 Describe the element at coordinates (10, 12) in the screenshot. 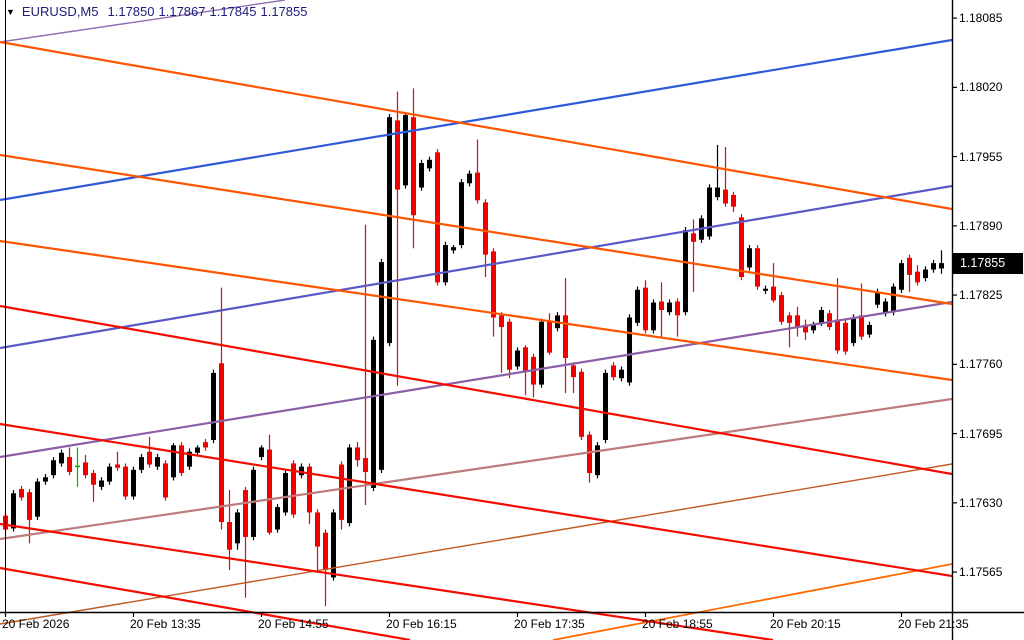

I see `chevron-down-icon: ▼` at that location.